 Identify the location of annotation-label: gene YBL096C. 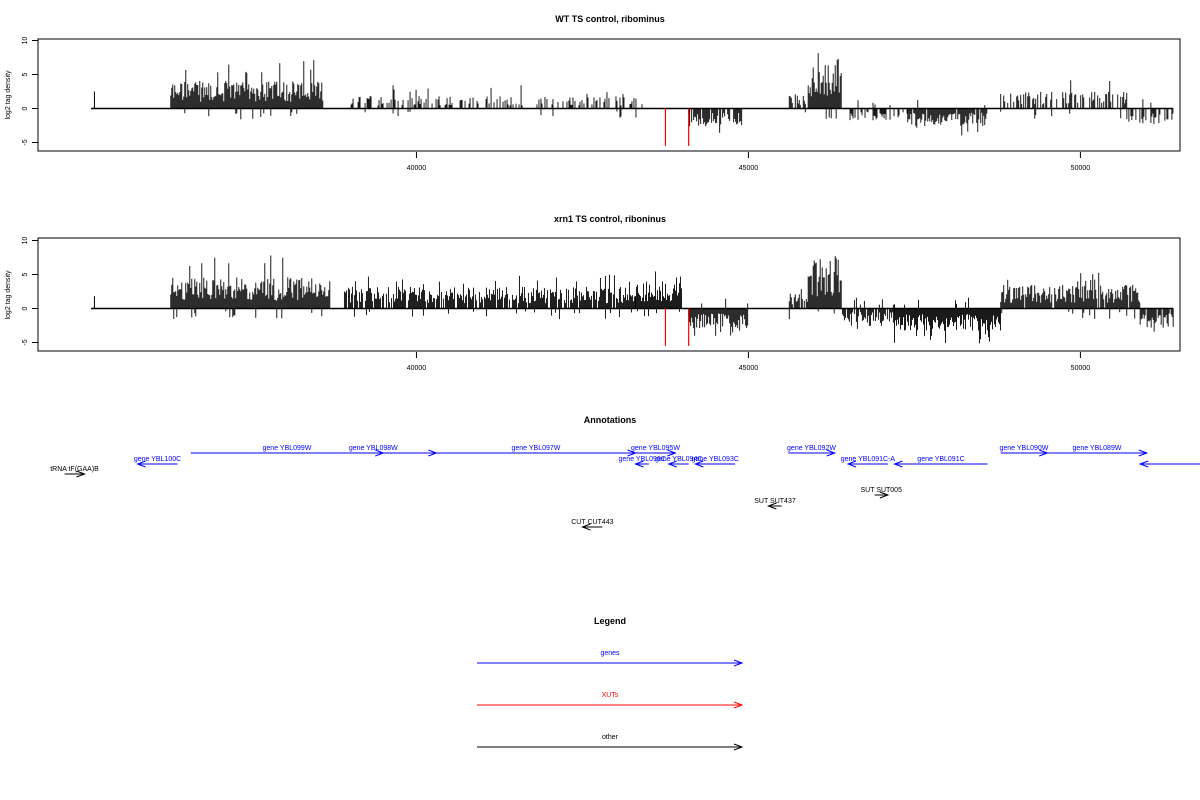
(642, 459).